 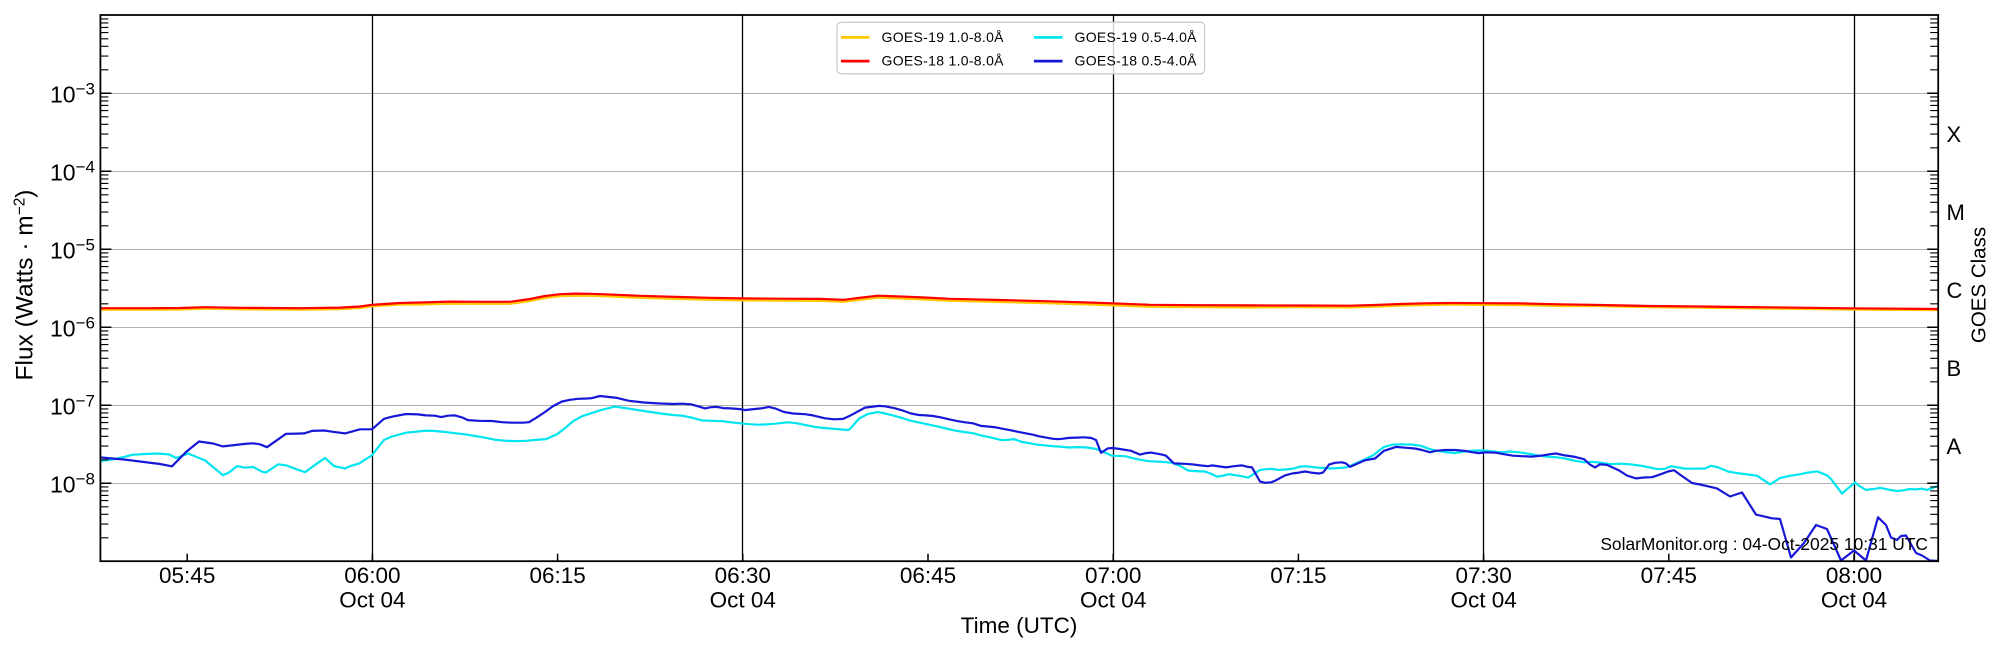 What do you see at coordinates (25, 285) in the screenshot?
I see `svg-text: Flux (Watts · m−2)` at bounding box center [25, 285].